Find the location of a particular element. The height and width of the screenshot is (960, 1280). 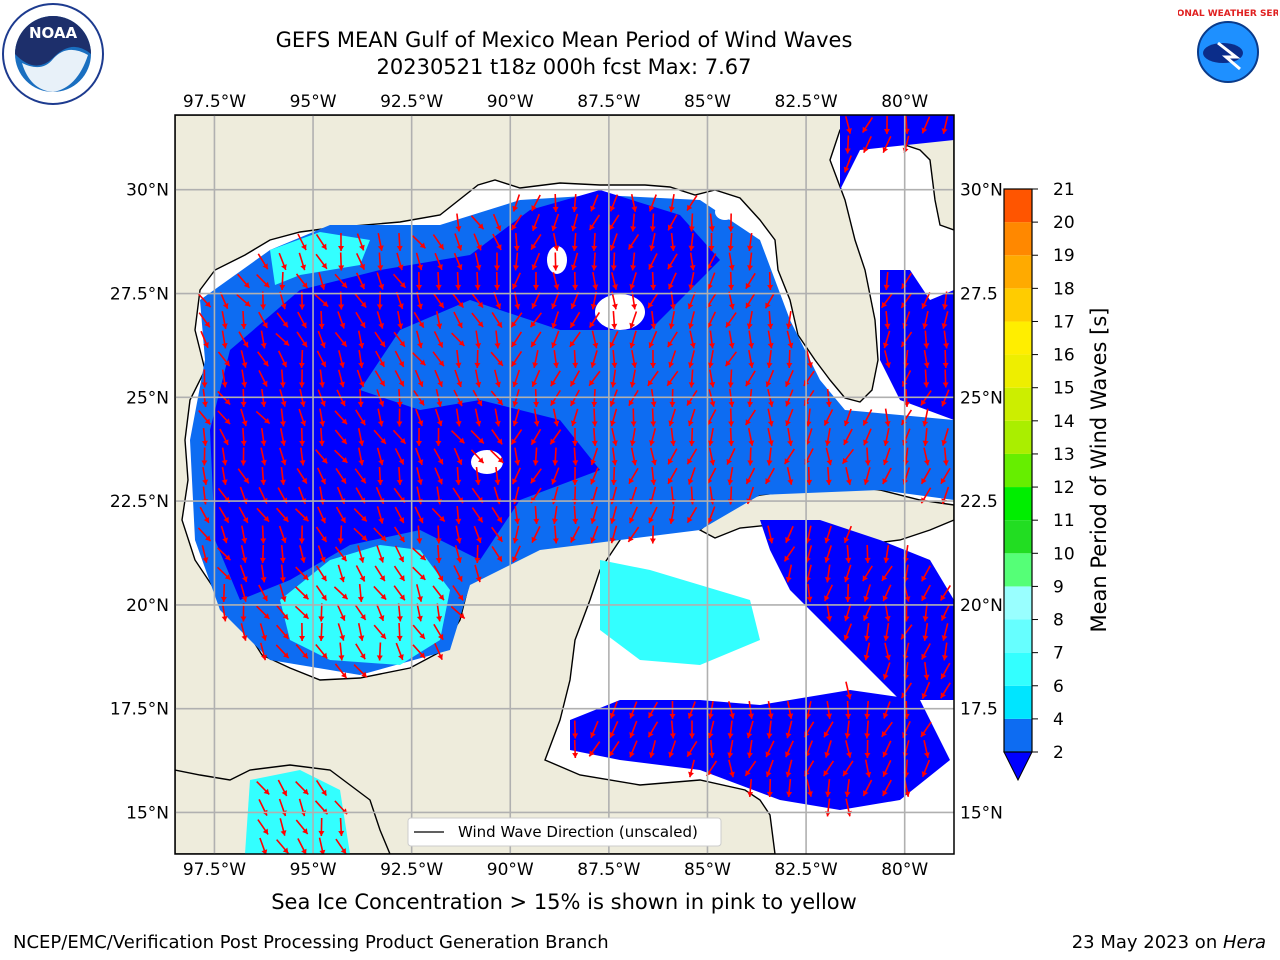

lon-tick-label-top: 90°W is located at coordinates (510, 102).